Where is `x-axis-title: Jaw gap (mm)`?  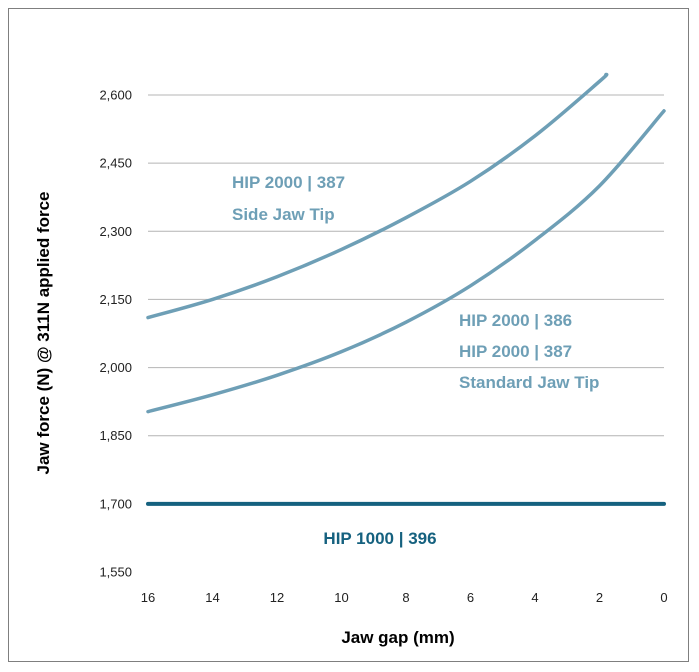
x-axis-title: Jaw gap (mm) is located at coordinates (397, 637).